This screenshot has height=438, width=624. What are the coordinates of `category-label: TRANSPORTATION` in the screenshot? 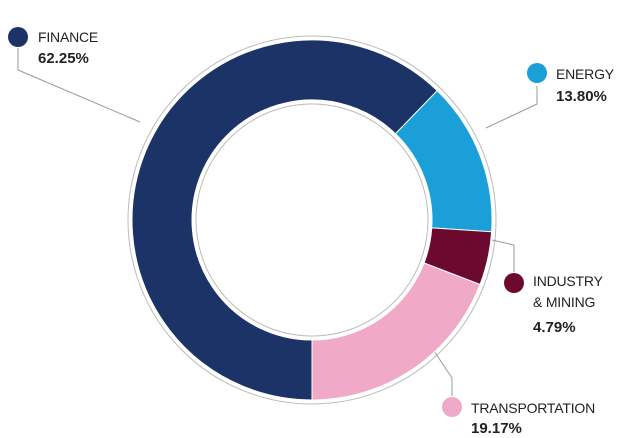 It's located at (533, 408).